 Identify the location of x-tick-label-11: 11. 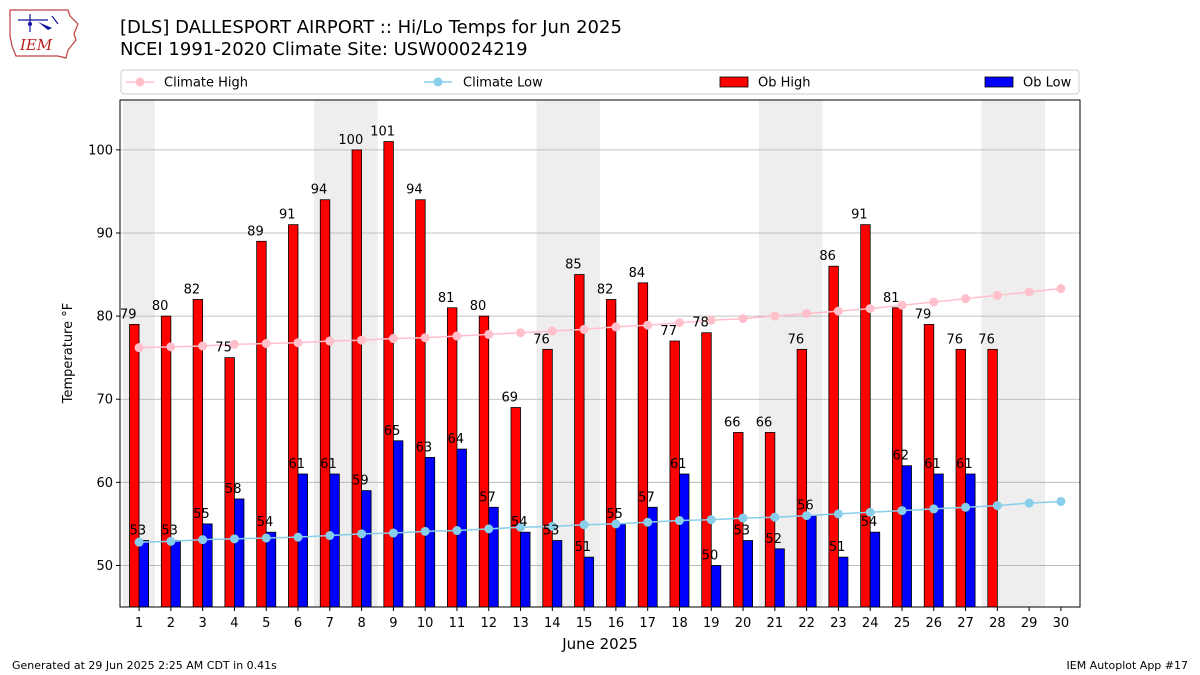
(457, 623).